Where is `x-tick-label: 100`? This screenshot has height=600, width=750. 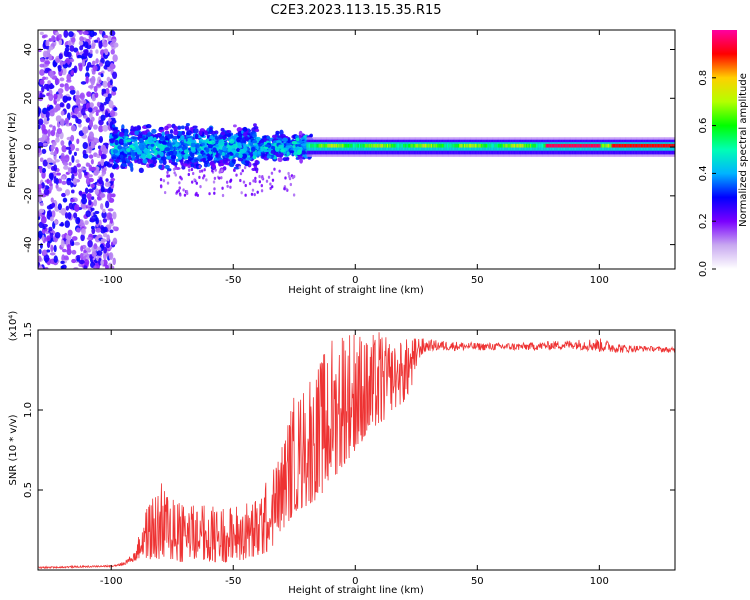
x-tick-label: 100 is located at coordinates (599, 280).